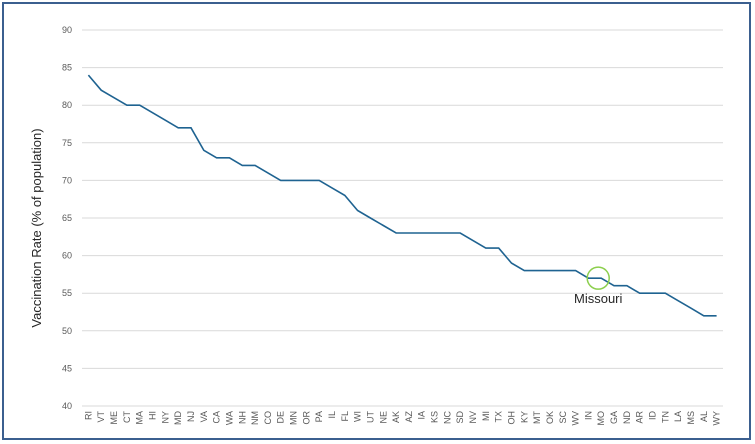 This screenshot has height=444, width=755. I want to click on x-tick-label: SC, so click(563, 417).